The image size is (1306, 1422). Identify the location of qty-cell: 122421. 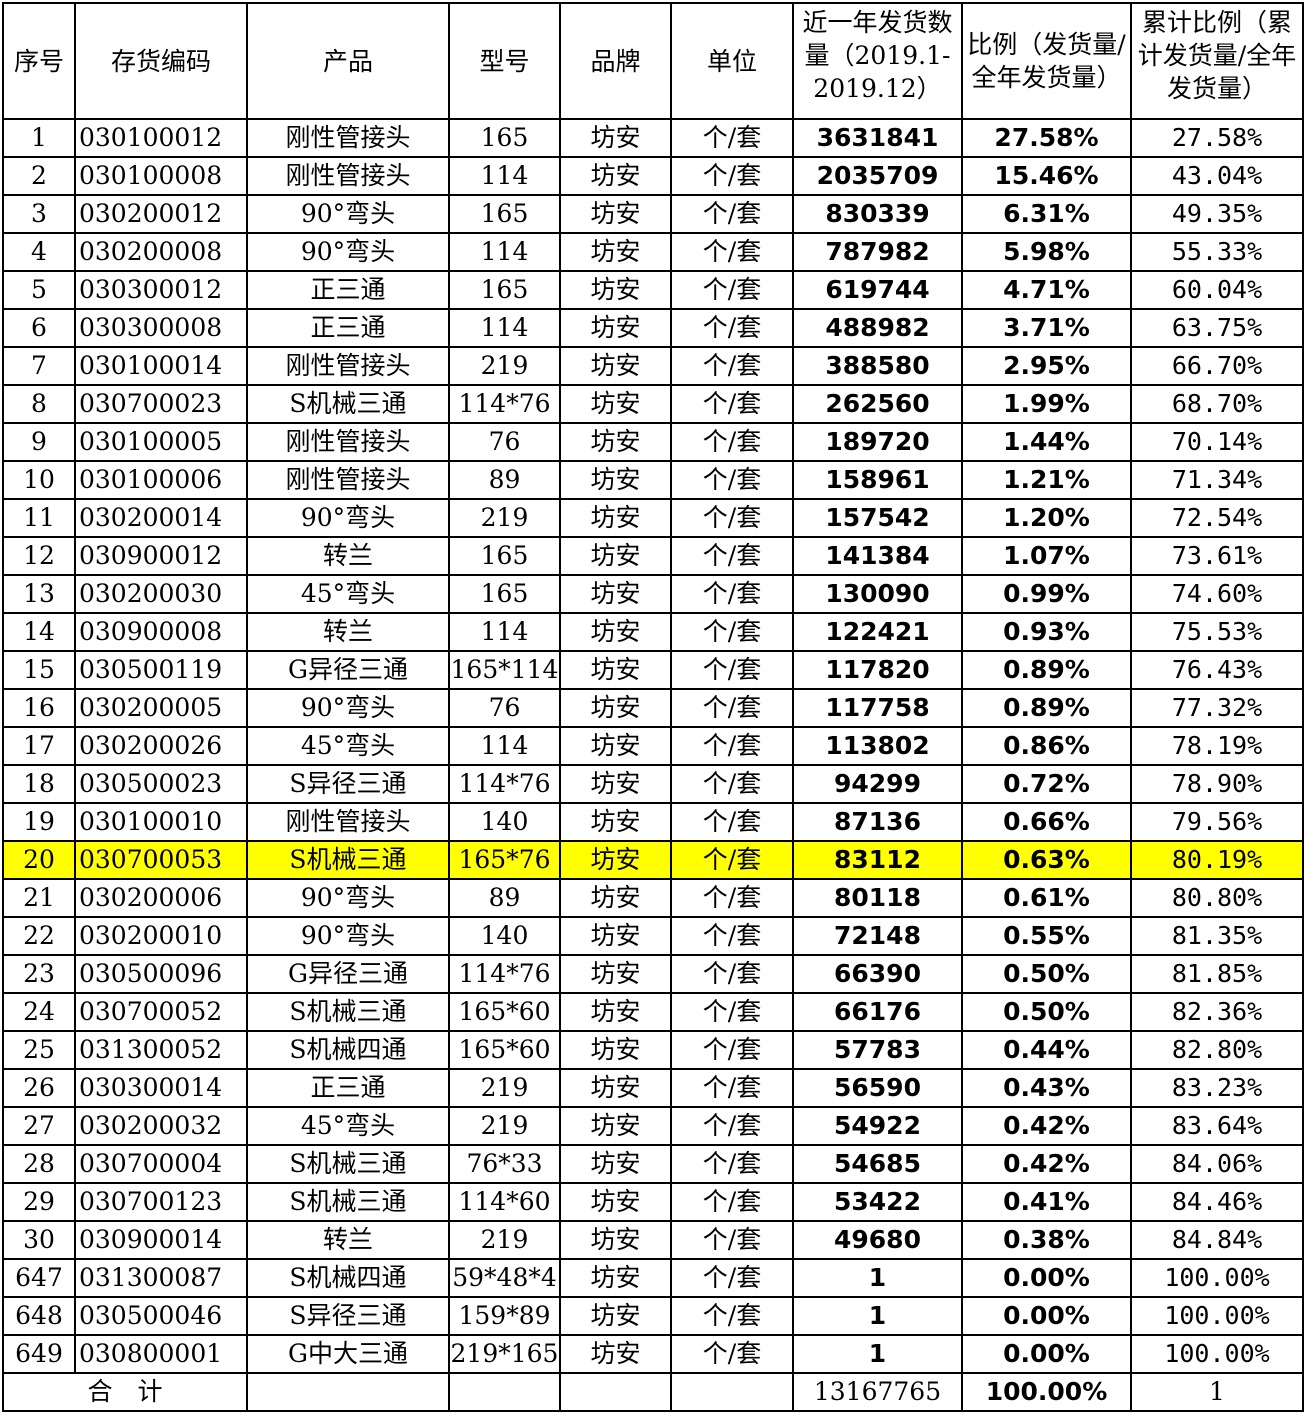
(877, 632).